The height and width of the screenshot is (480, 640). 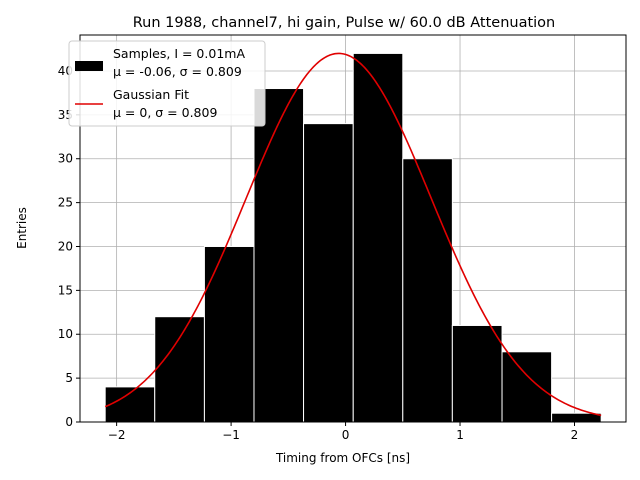 I want to click on y-tick-label: 5, so click(x=69, y=378).